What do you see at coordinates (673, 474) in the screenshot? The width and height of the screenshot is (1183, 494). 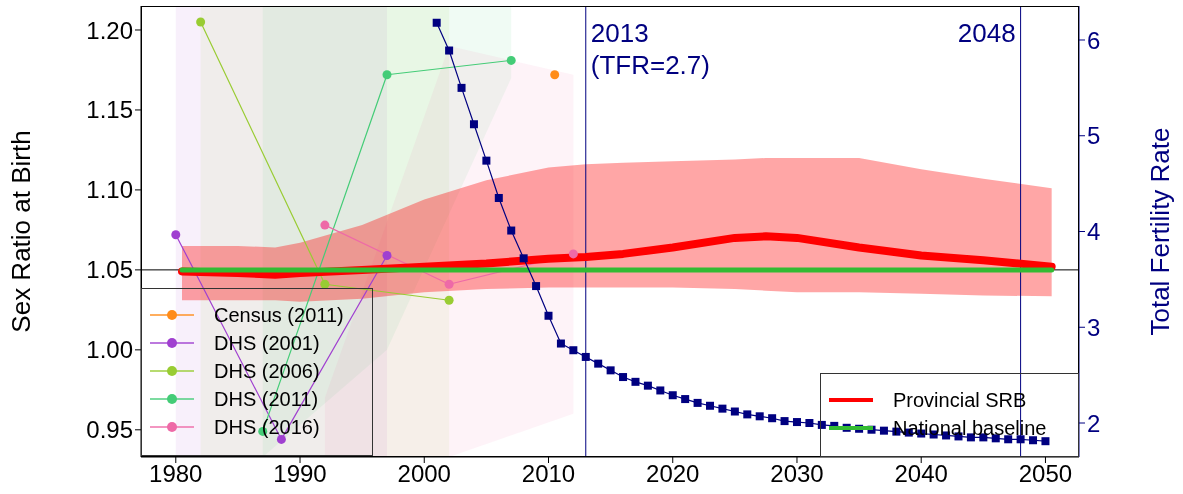 I see `x-tick-label: 2020` at bounding box center [673, 474].